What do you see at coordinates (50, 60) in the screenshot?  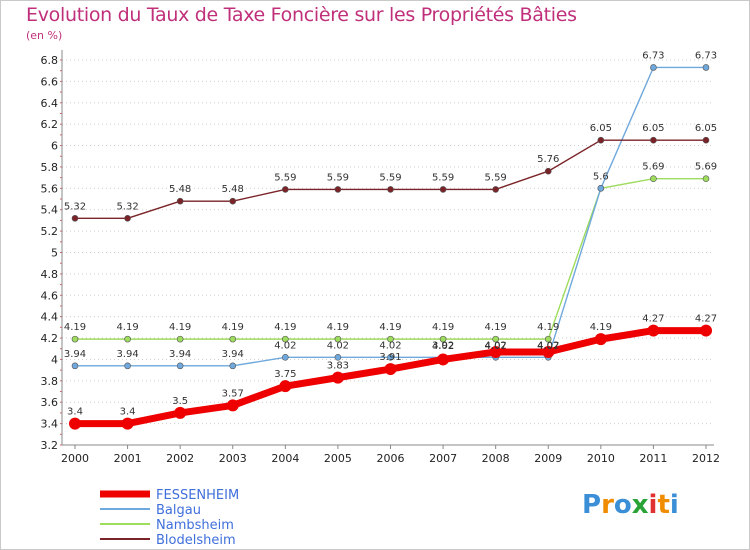 I see `y-tick-label: 6.8` at bounding box center [50, 60].